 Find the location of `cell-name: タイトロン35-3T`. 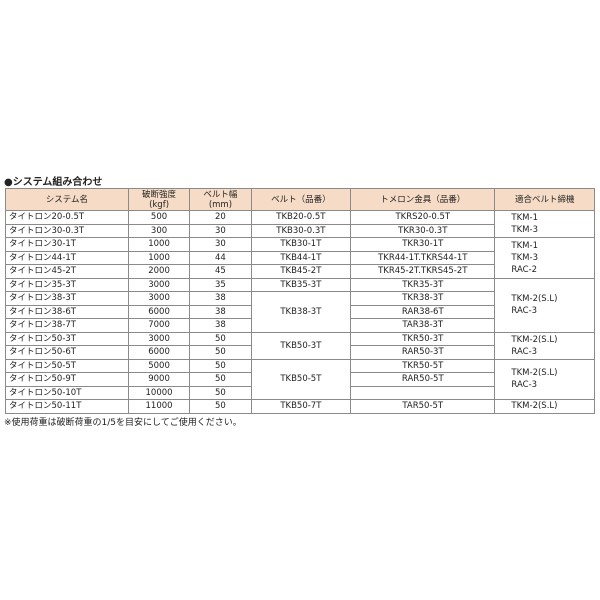

cell-name: タイトロン35-3T is located at coordinates (67, 284).